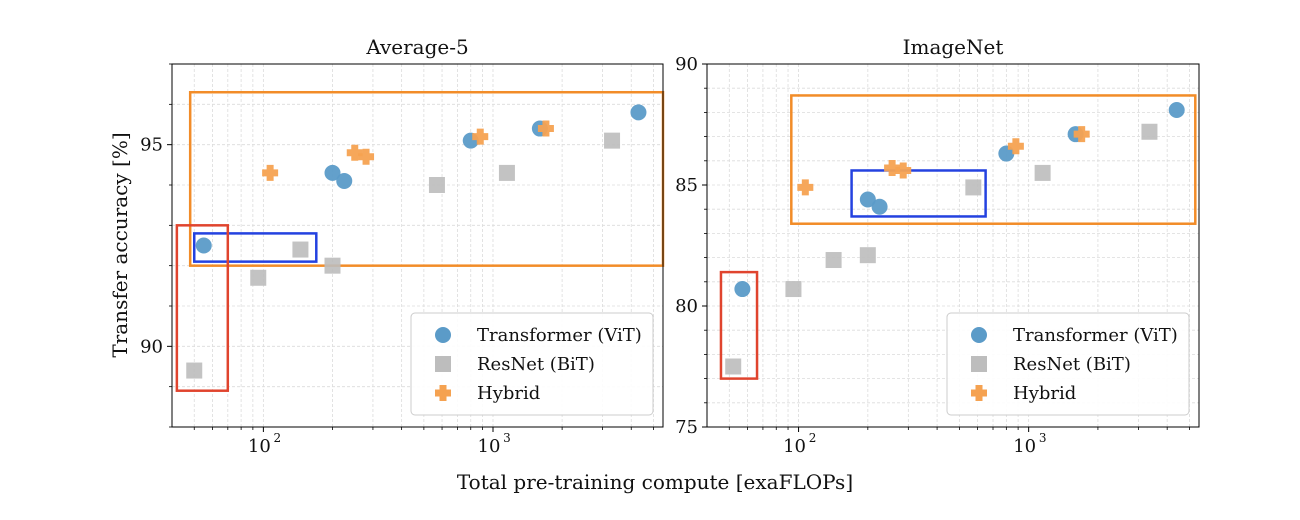 This screenshot has height=520, width=1300. Describe the element at coordinates (953, 47) in the screenshot. I see `panel-title: ImageNet` at that location.